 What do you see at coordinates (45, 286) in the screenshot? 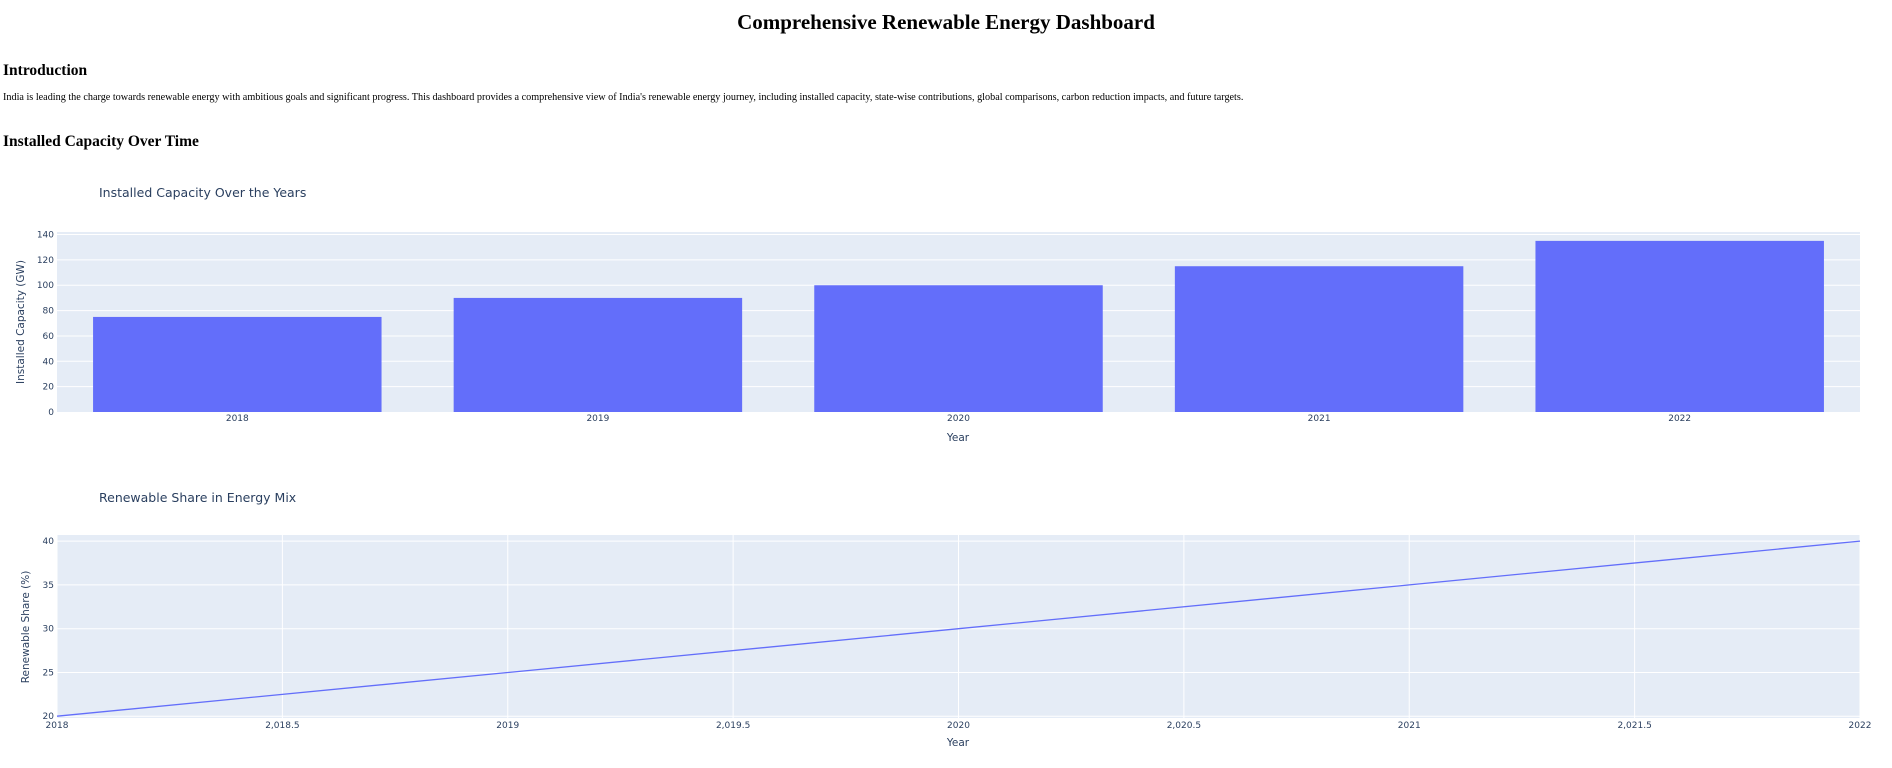
I see `bar-y-tick-label: 100` at bounding box center [45, 286].